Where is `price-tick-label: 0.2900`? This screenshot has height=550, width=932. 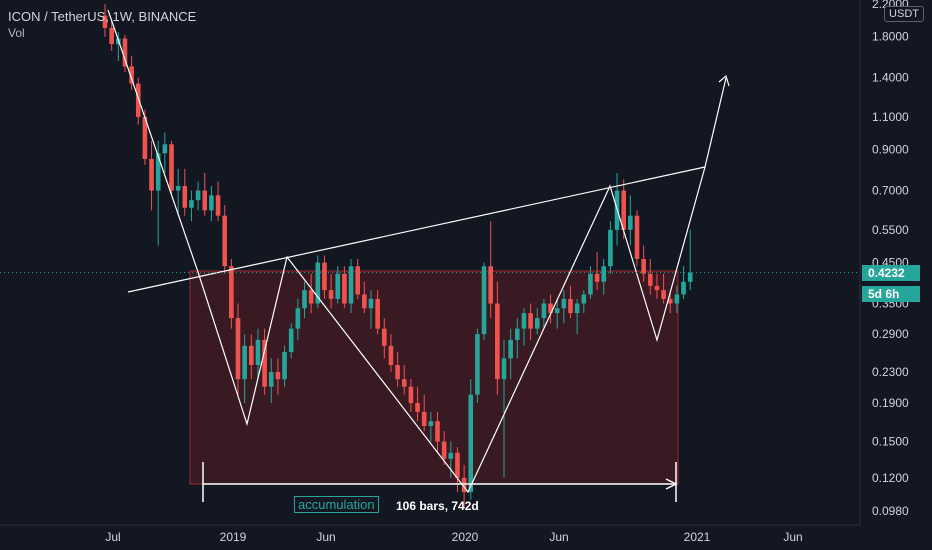
price-tick-label: 0.2900 is located at coordinates (890, 334).